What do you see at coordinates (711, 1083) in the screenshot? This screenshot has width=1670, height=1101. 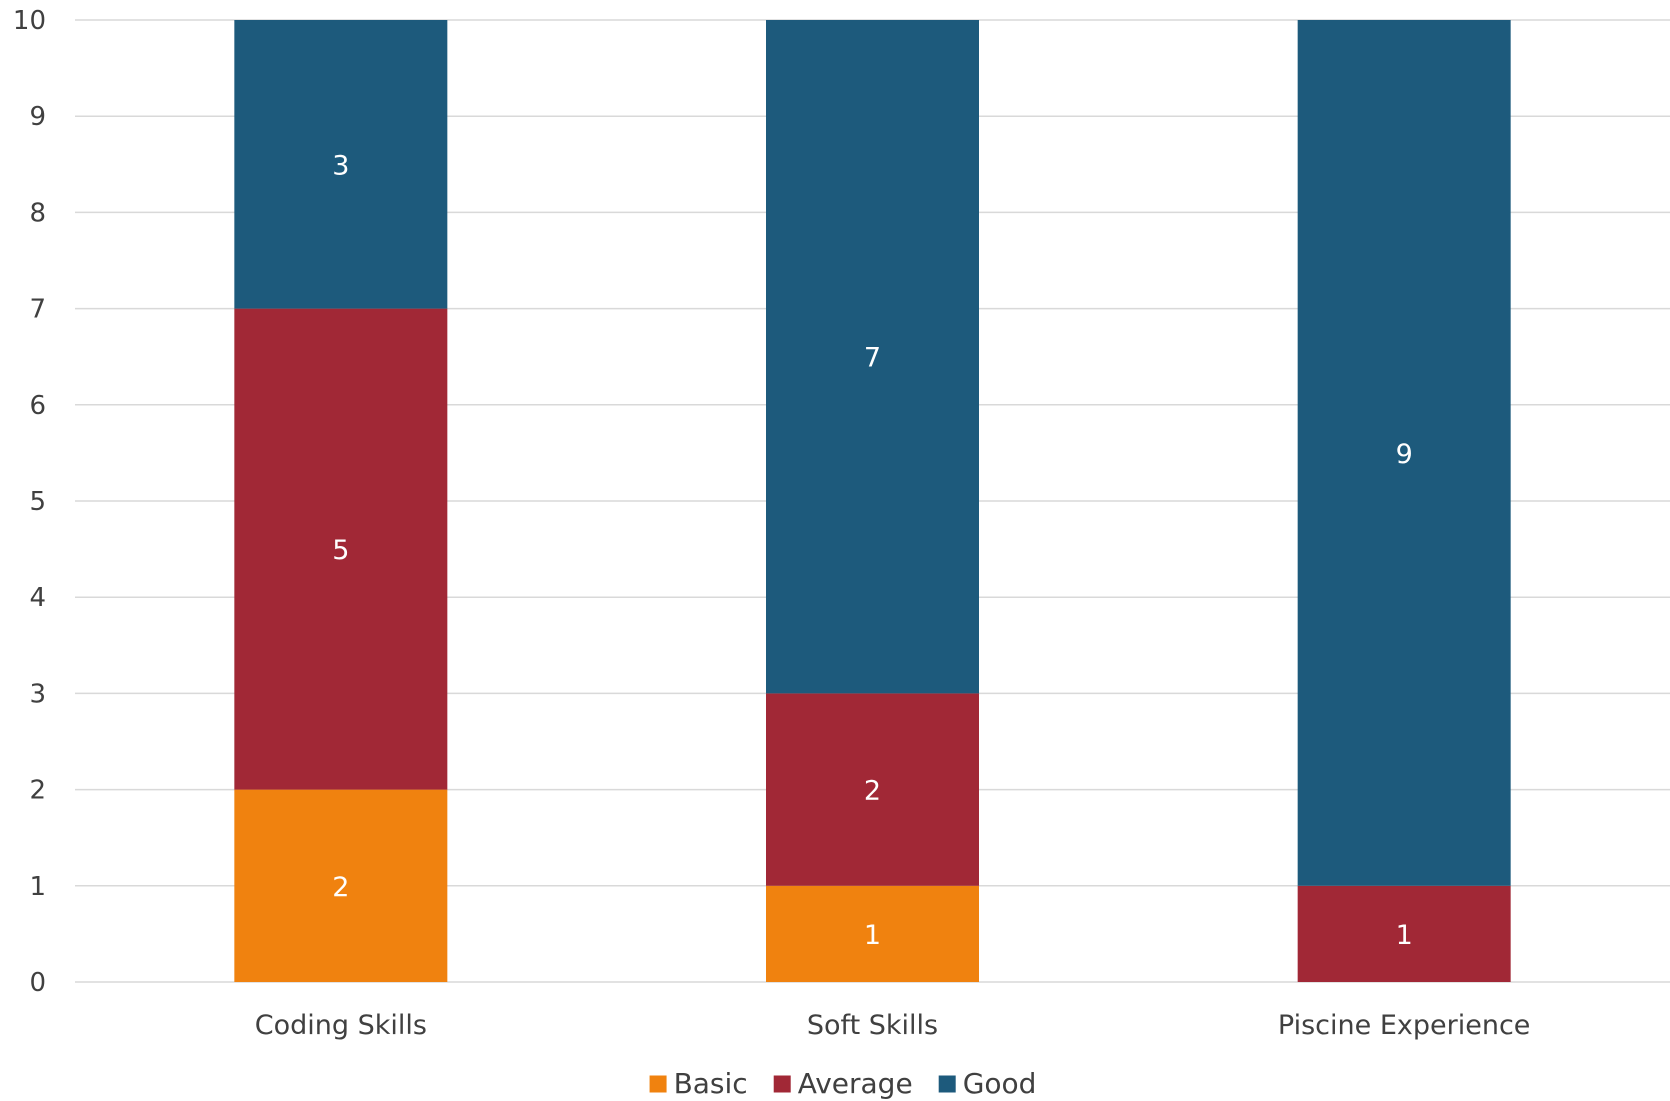 I see `legend-label: Basic` at bounding box center [711, 1083].